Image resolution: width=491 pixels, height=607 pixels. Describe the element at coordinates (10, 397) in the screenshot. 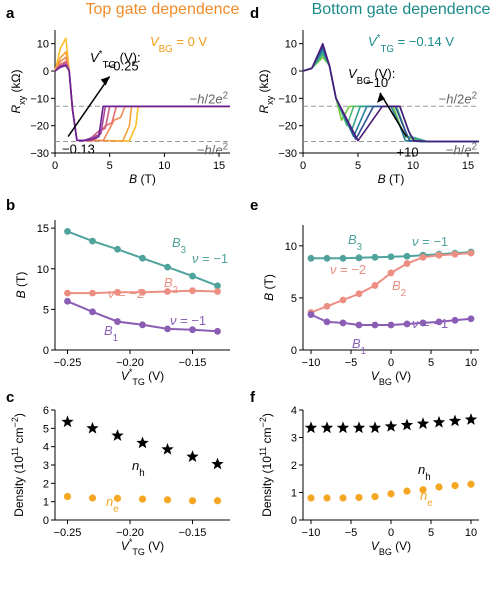

I see `panel-label-c: c` at that location.